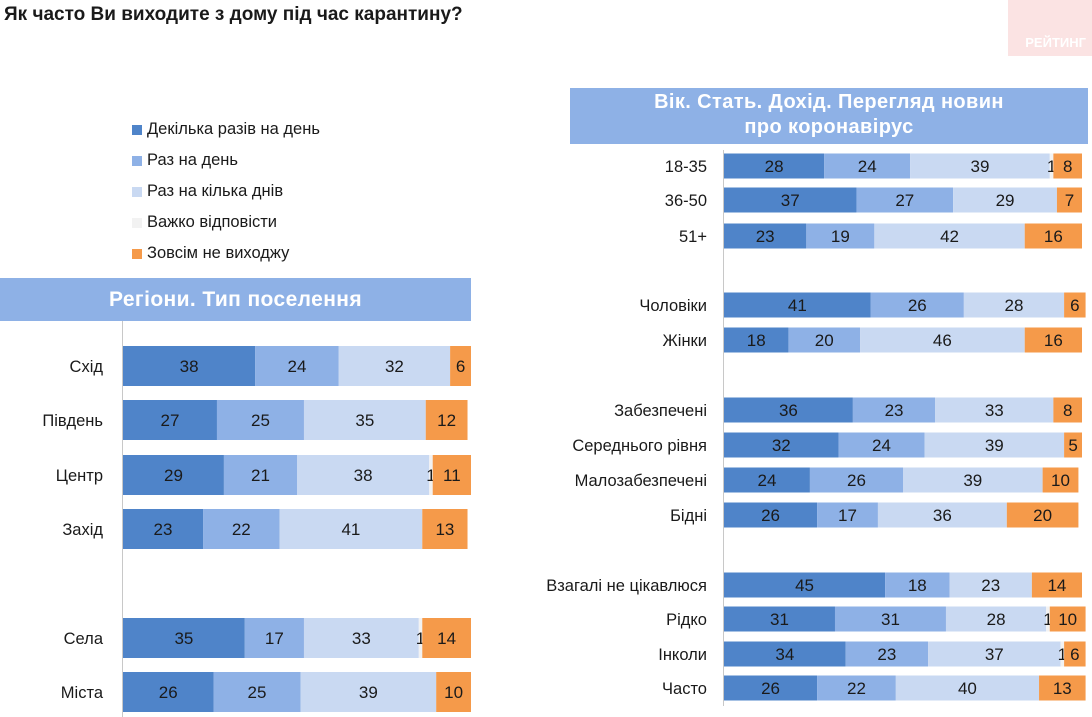  Describe the element at coordinates (660, 411) in the screenshot. I see `category-label: Забезпечені` at that location.